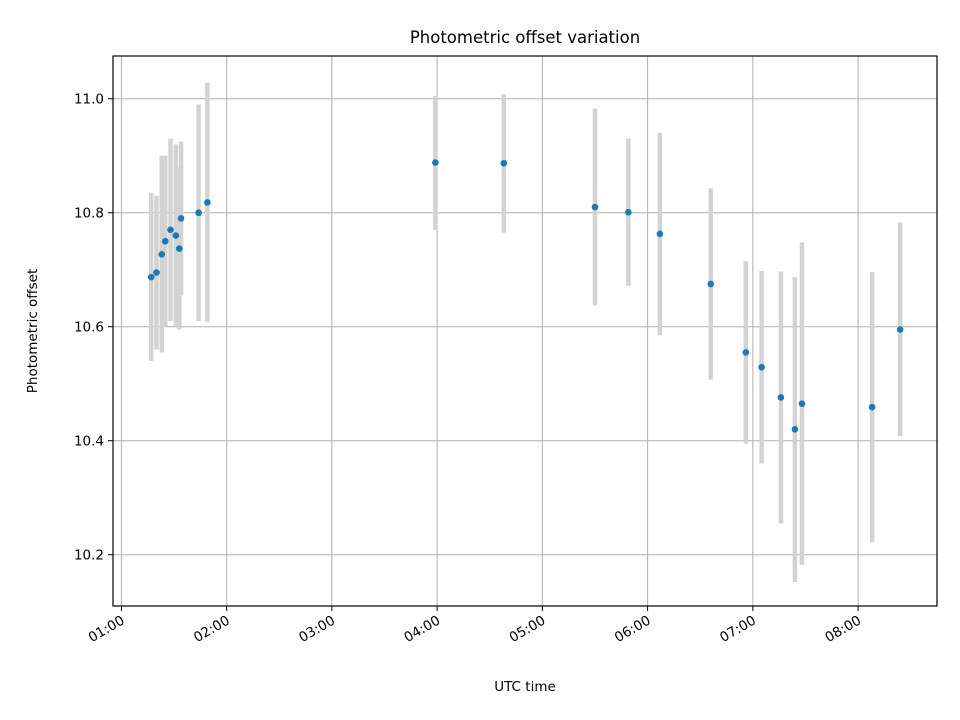  Describe the element at coordinates (525, 37) in the screenshot. I see `chart-title: Photometric offset variation` at that location.